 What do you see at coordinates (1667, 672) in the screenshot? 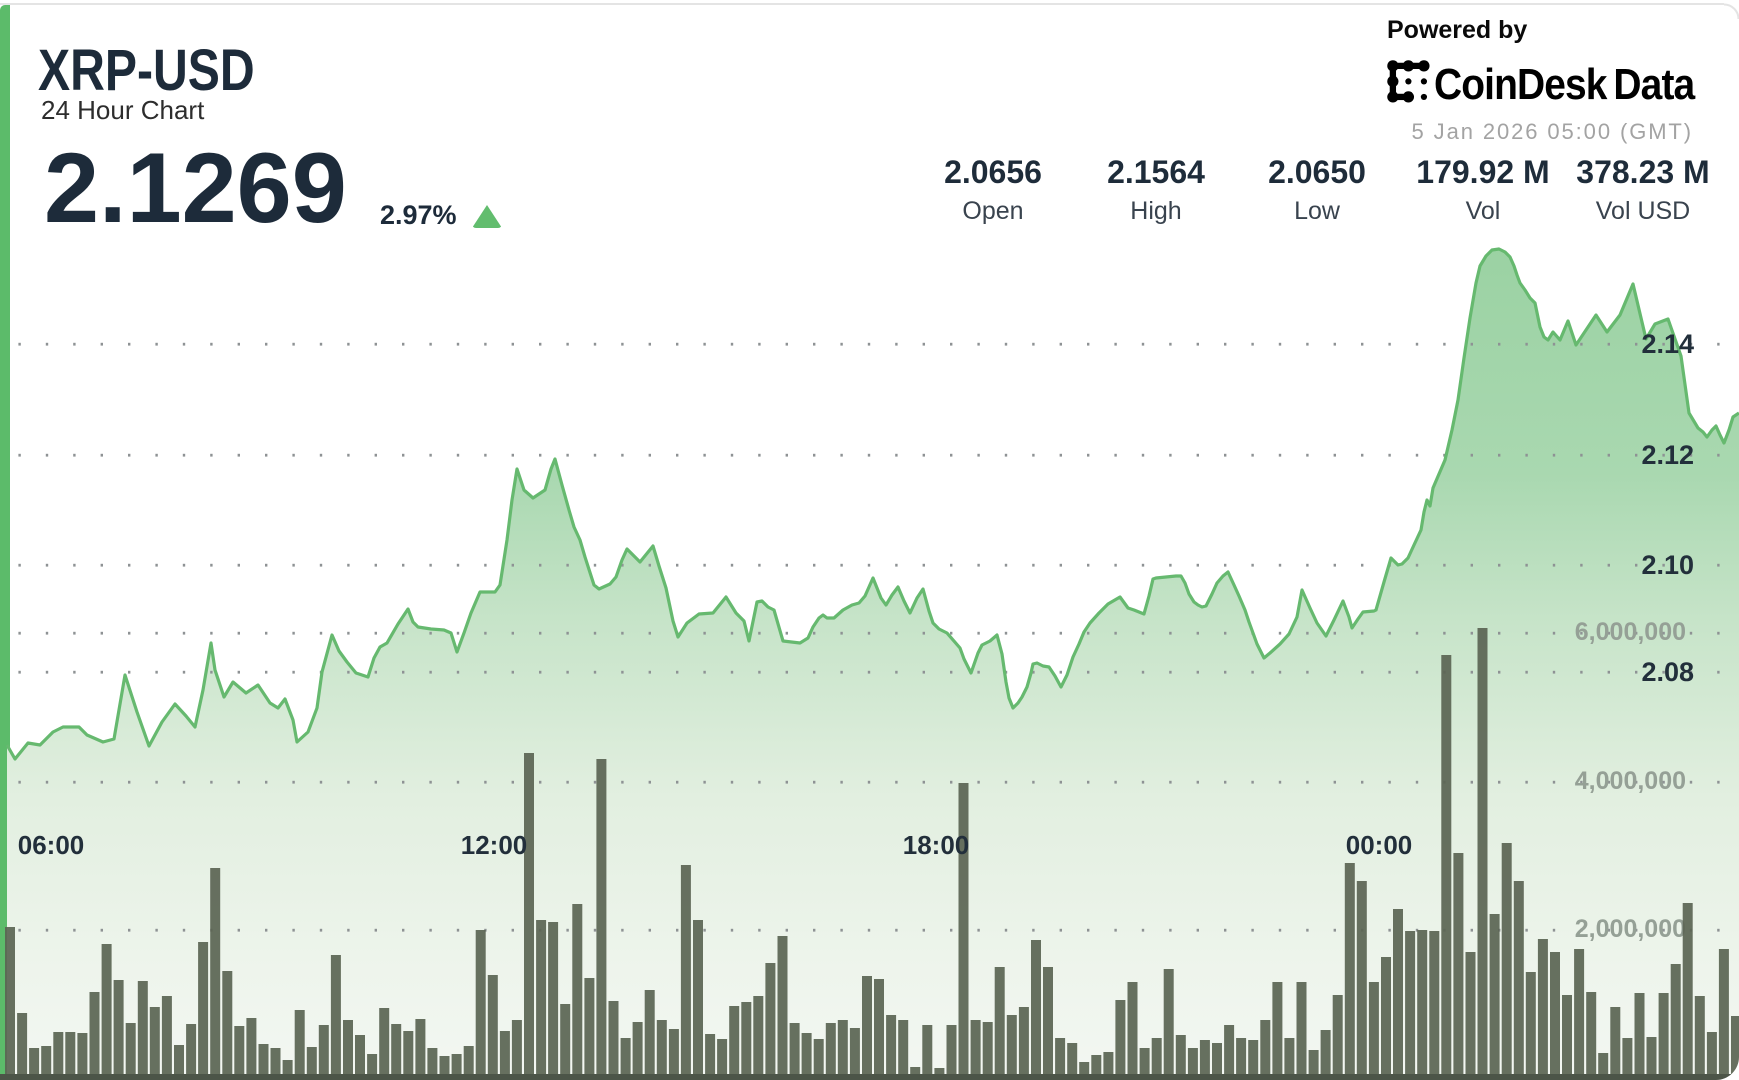
I see `svg-text: 2.08` at bounding box center [1667, 672].